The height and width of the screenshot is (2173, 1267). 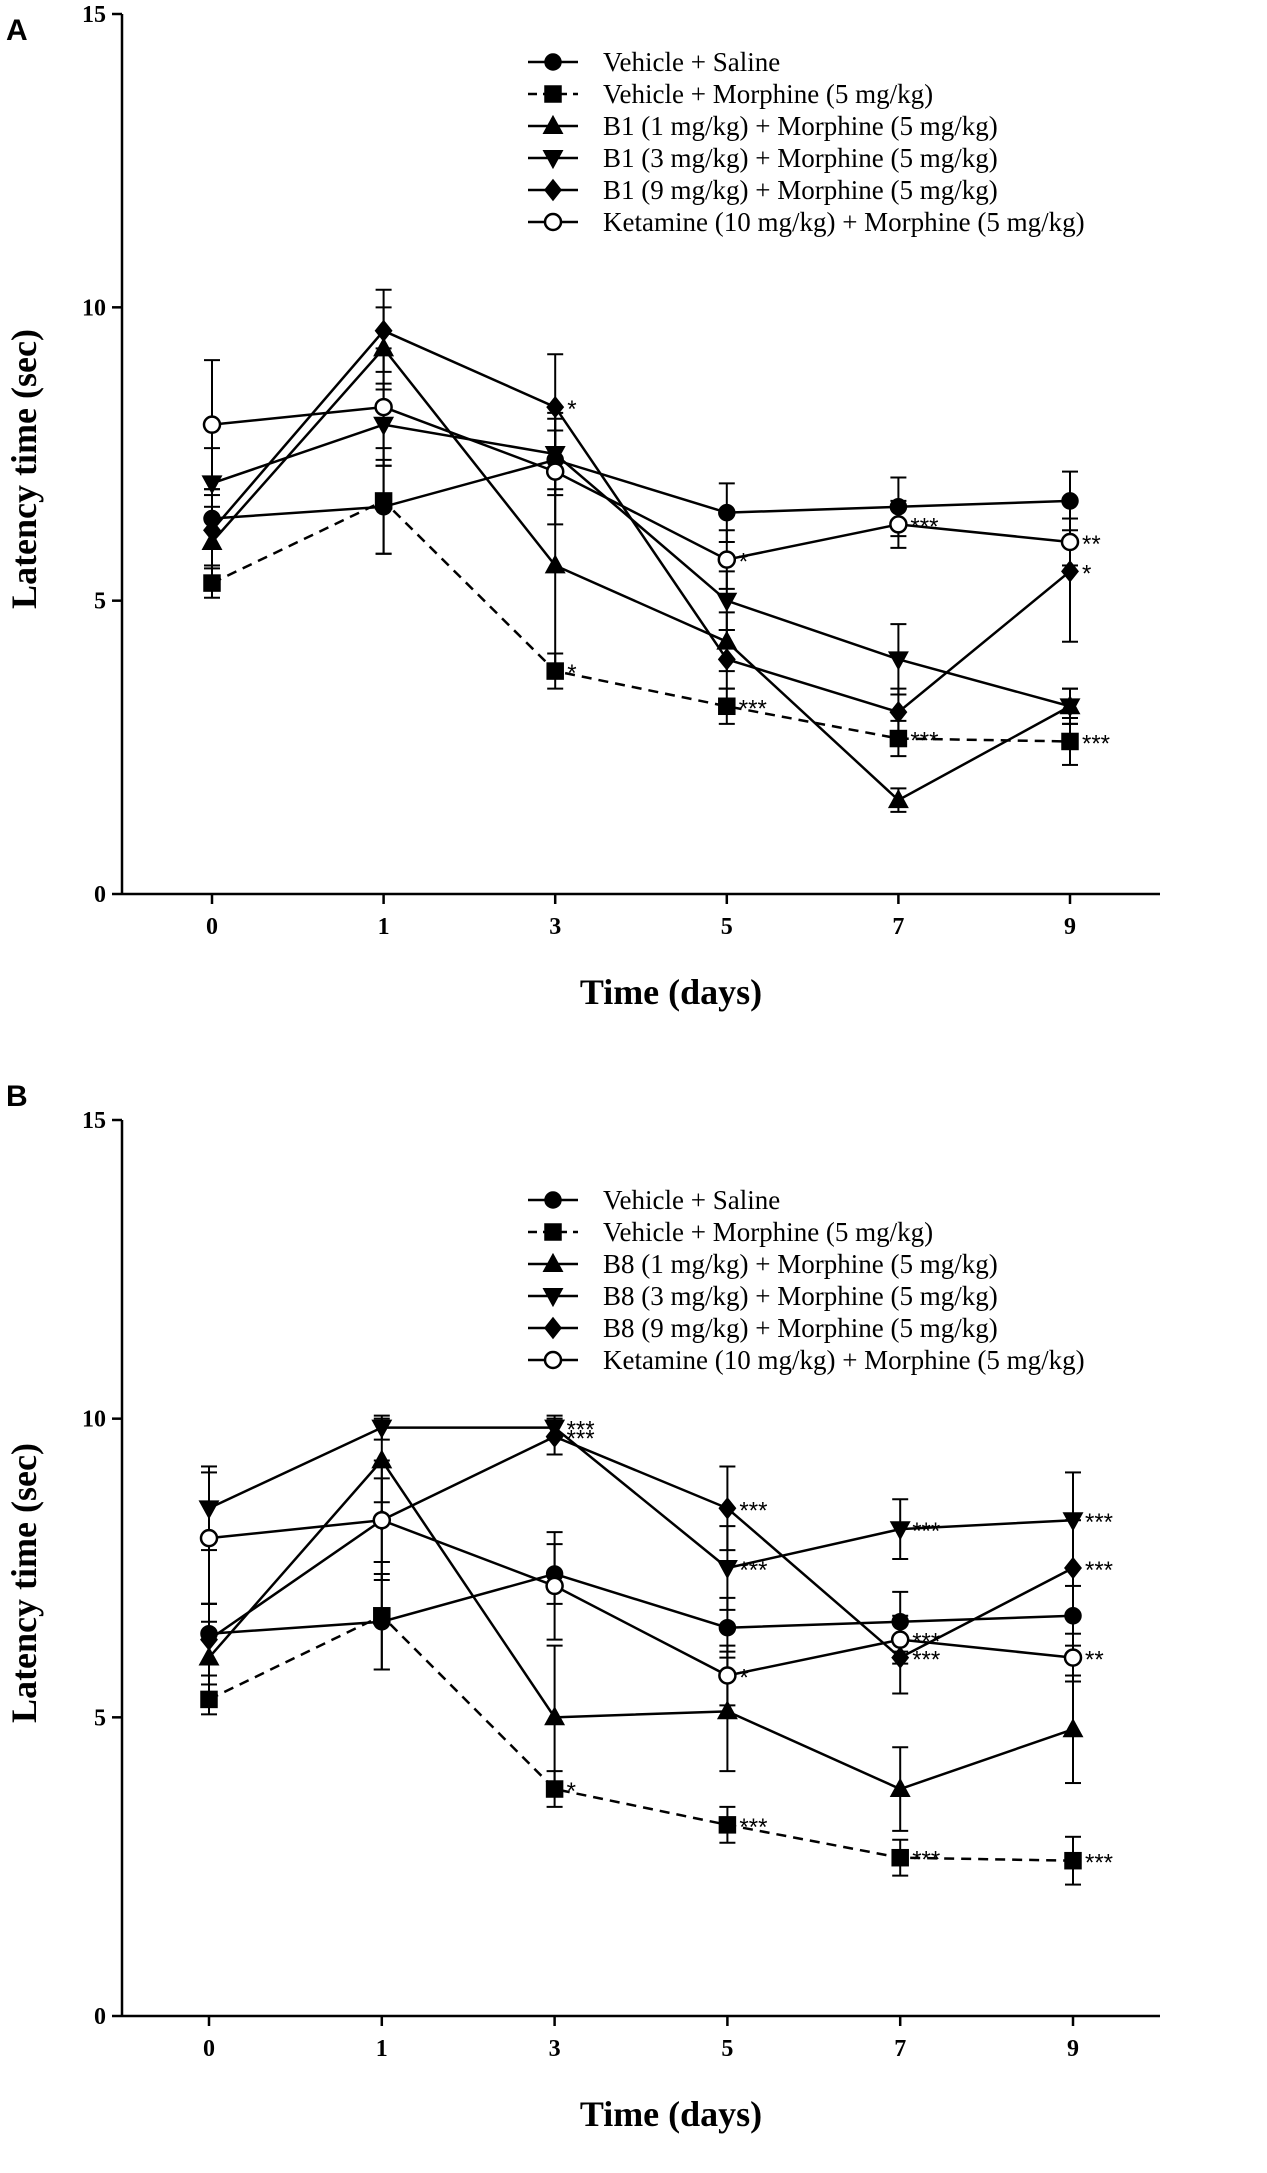 What do you see at coordinates (94, 15) in the screenshot?
I see `panel-a-y-tick-label: 15` at bounding box center [94, 15].